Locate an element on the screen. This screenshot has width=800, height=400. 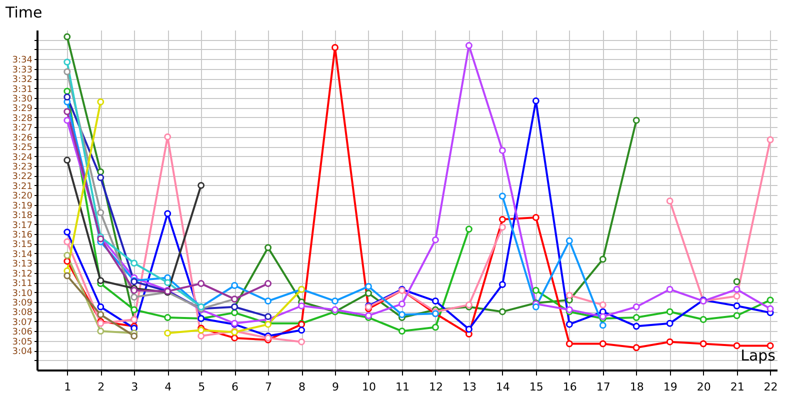
x-tick-label: 2 is located at coordinates (101, 387).